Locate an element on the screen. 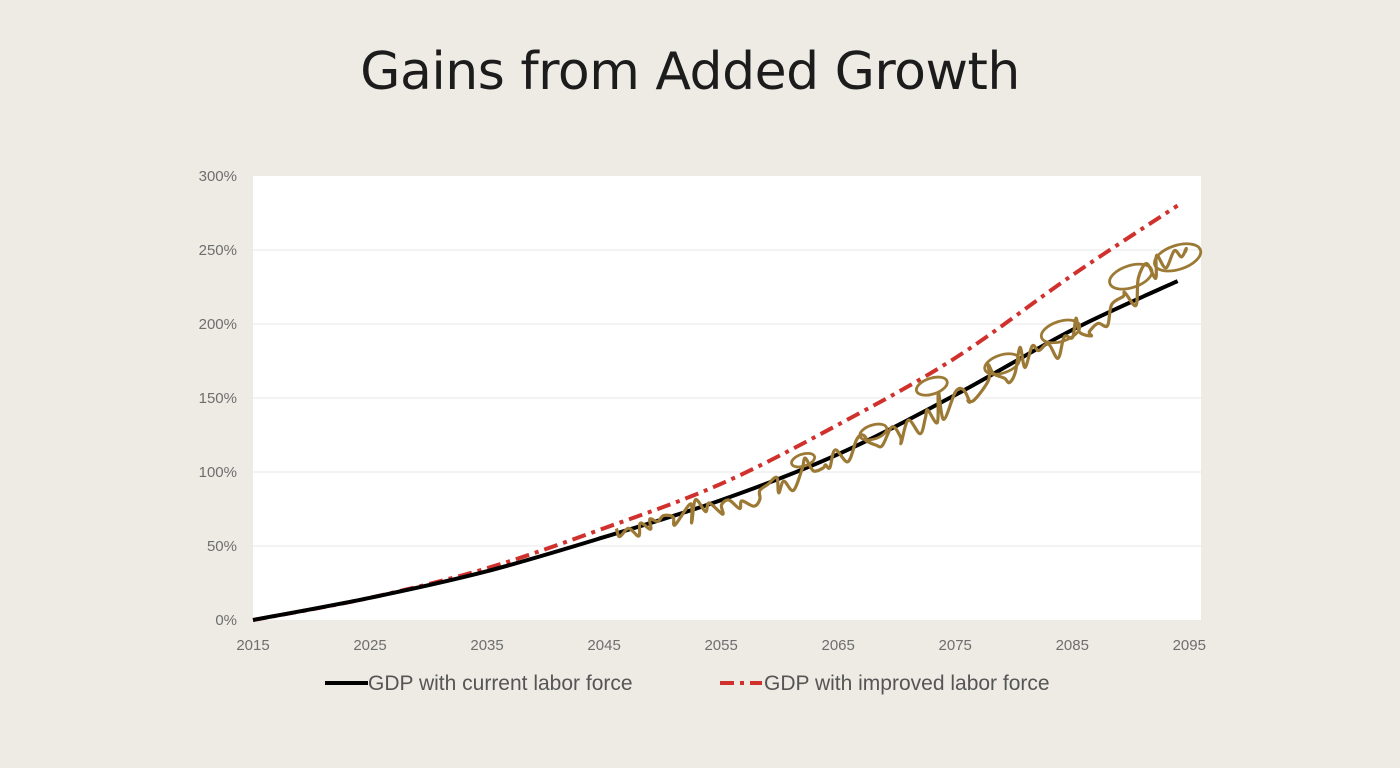  y-tick-label: 150% is located at coordinates (218, 398).